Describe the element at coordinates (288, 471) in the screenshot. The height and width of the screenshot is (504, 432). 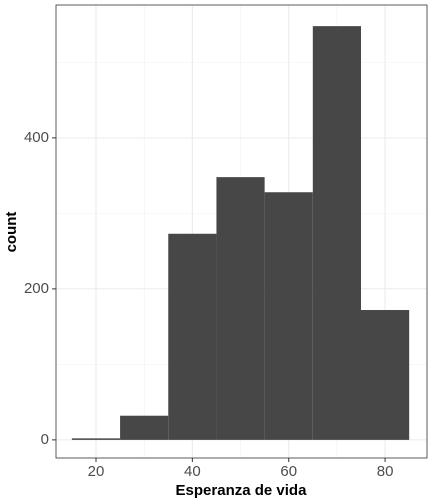
I see `x-tick-label: 60` at that location.